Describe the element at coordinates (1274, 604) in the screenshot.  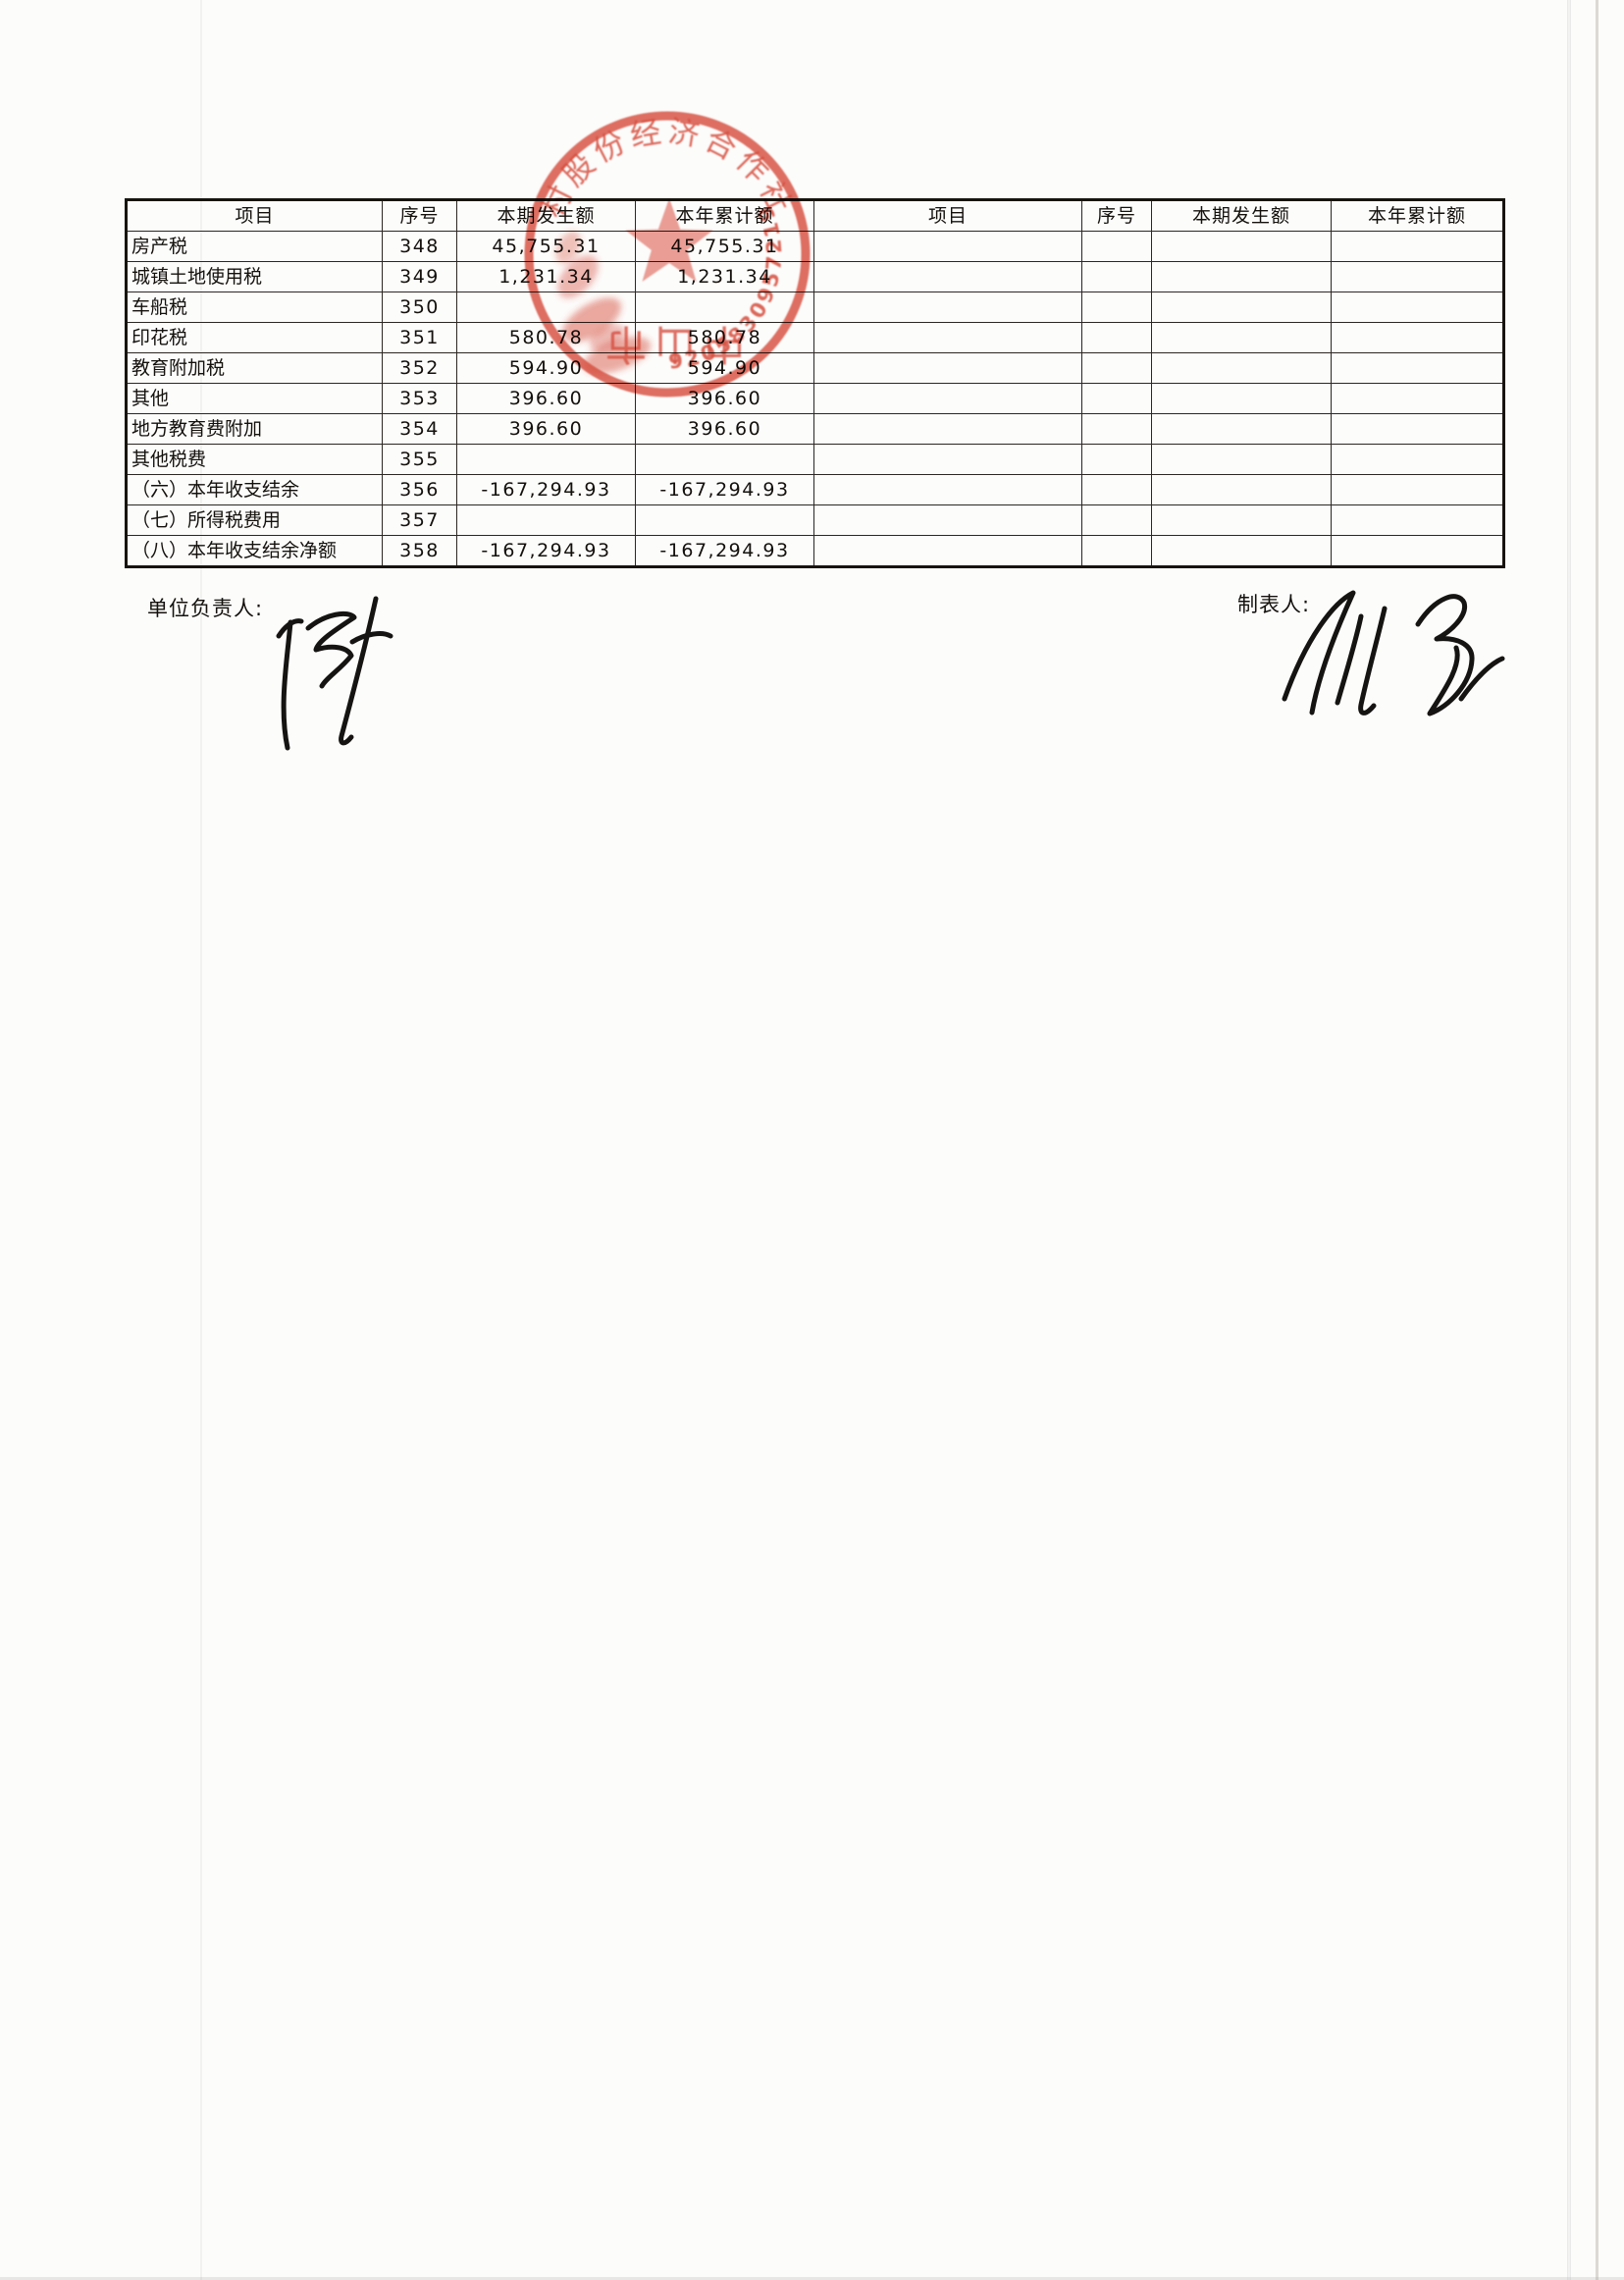
I see `preparer-label: 制表人:` at that location.